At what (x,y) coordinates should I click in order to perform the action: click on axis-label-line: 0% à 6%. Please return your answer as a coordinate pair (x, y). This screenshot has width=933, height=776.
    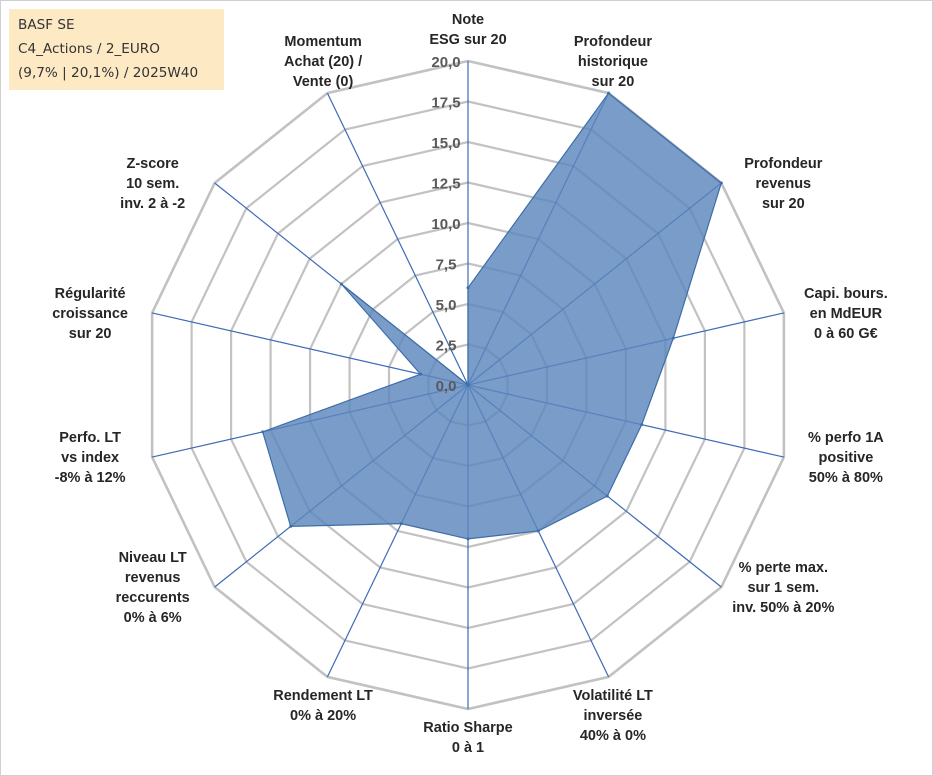
    Looking at the image, I should click on (153, 618).